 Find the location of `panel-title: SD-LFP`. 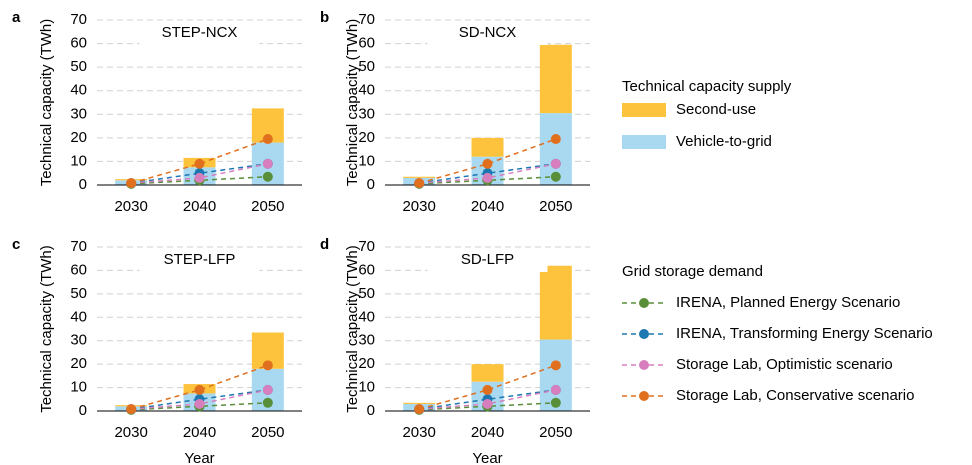

panel-title: SD-LFP is located at coordinates (487, 259).